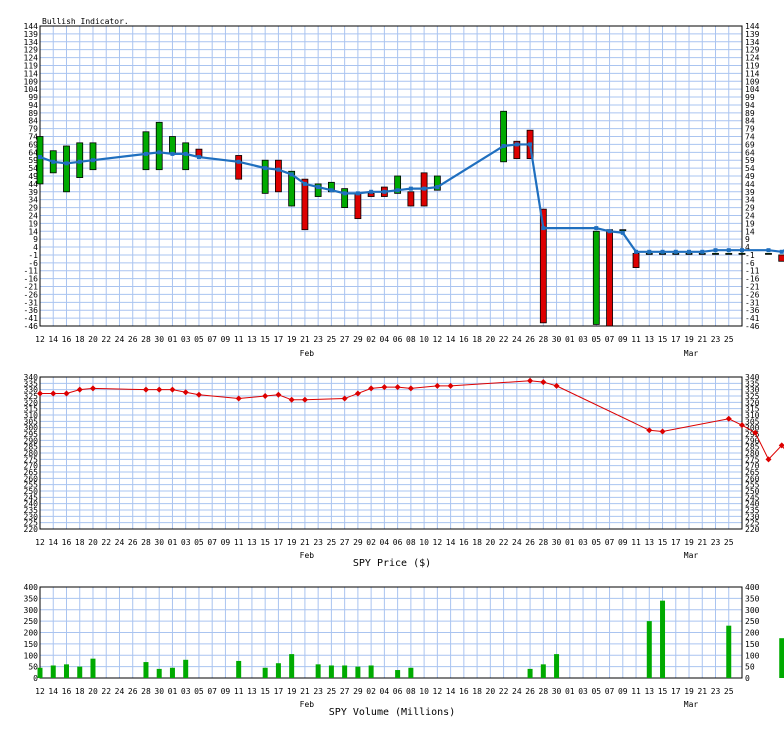 The width and height of the screenshot is (784, 729). Describe the element at coordinates (752, 65) in the screenshot. I see `y-tick-label-right: 119` at that location.